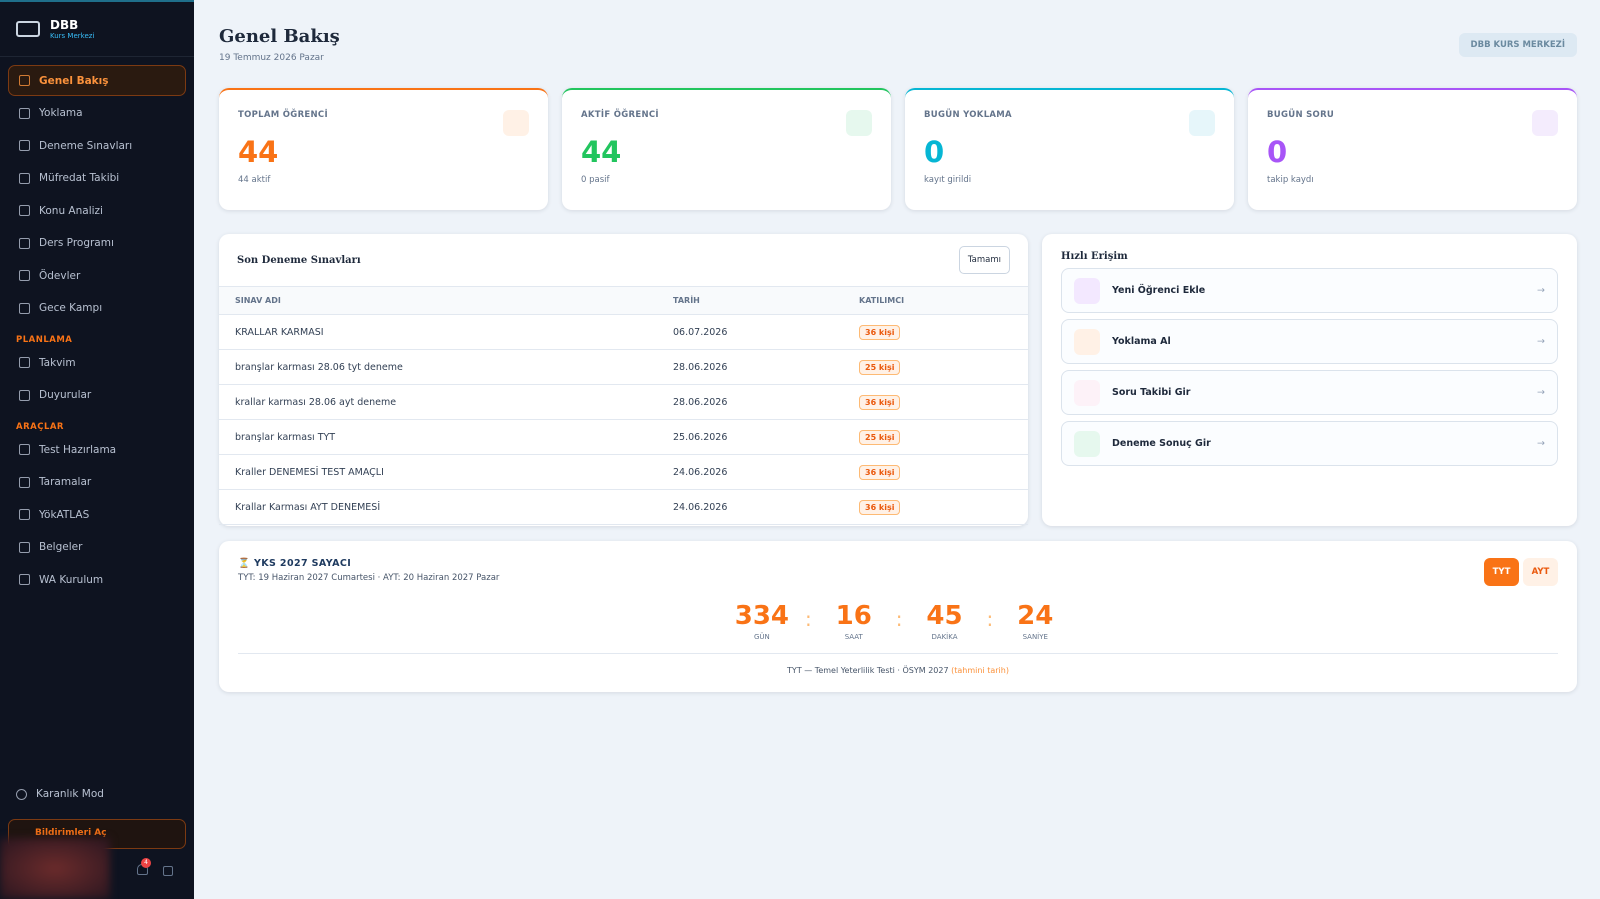  Describe the element at coordinates (761, 637) in the screenshot. I see `unit-label: GÜN` at that location.